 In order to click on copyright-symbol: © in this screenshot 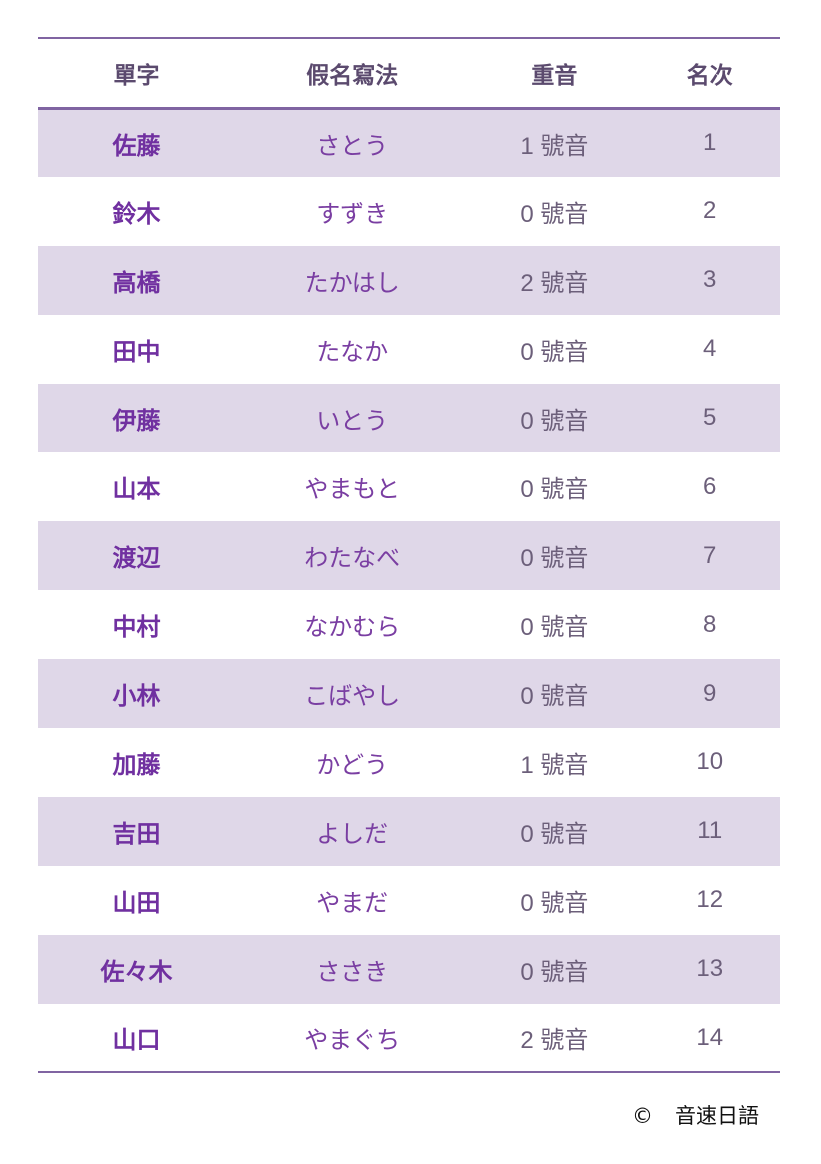, I will do `click(642, 1116)`.